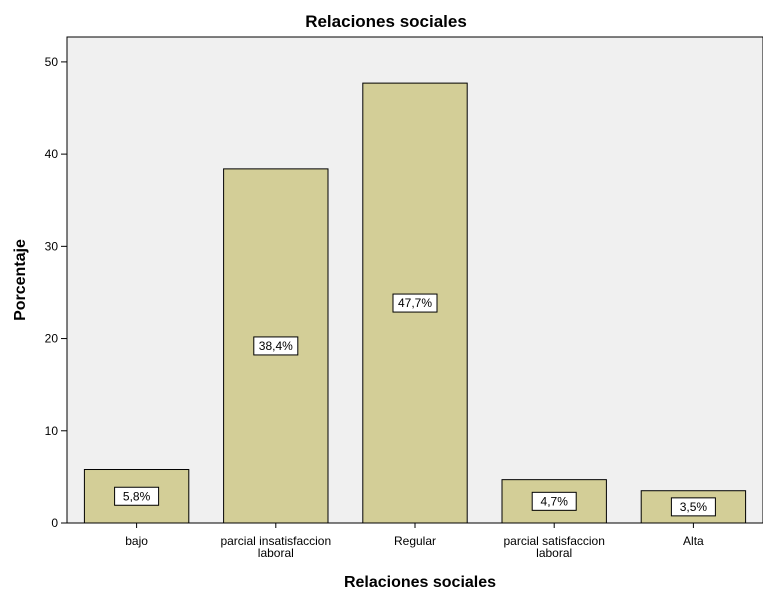  I want to click on y-tick-label: 30, so click(52, 246).